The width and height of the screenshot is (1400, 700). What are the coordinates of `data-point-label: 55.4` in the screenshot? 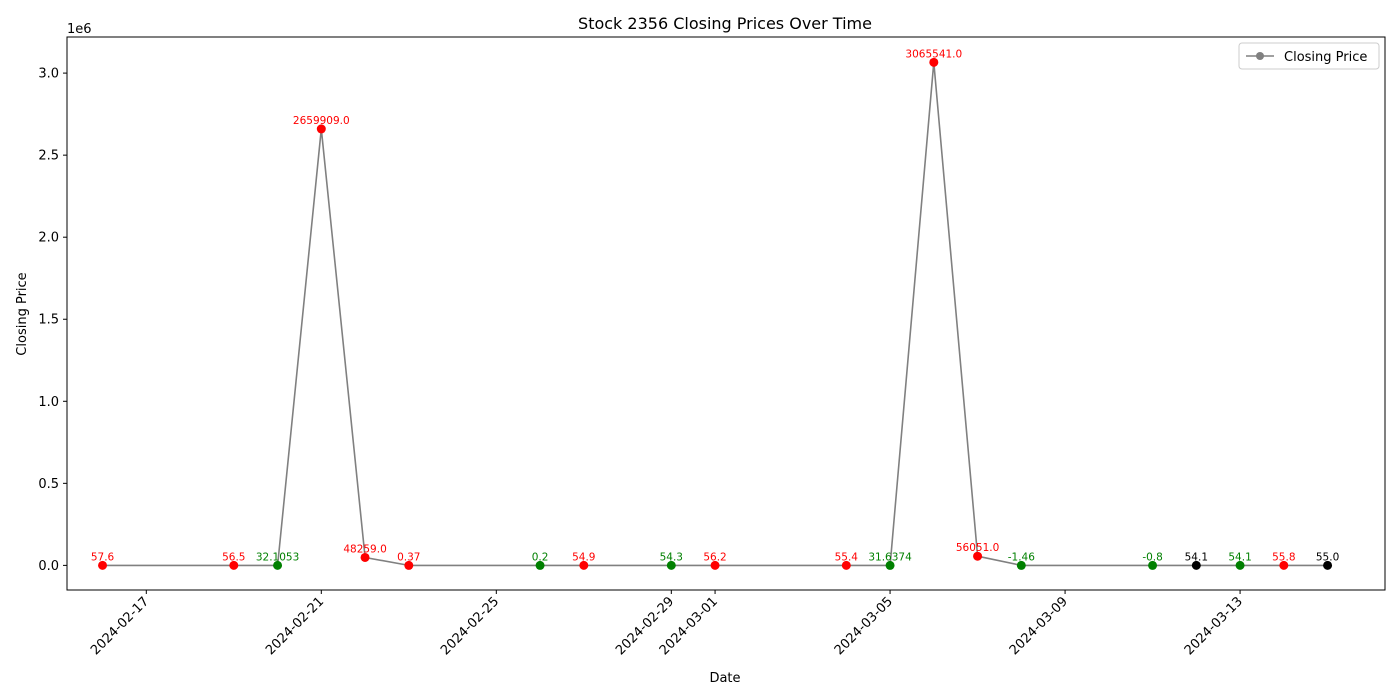 It's located at (847, 557).